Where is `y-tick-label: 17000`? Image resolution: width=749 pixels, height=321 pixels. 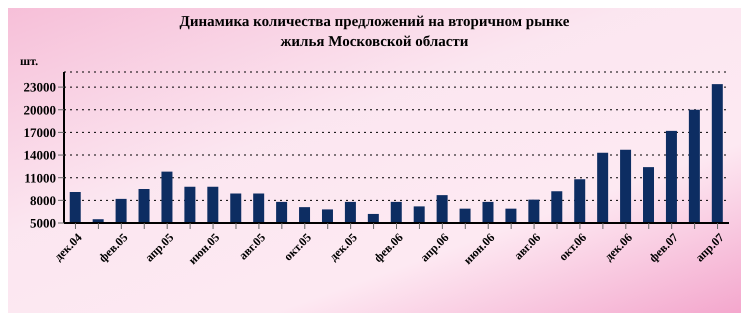 y-tick-label: 17000 is located at coordinates (40, 132).